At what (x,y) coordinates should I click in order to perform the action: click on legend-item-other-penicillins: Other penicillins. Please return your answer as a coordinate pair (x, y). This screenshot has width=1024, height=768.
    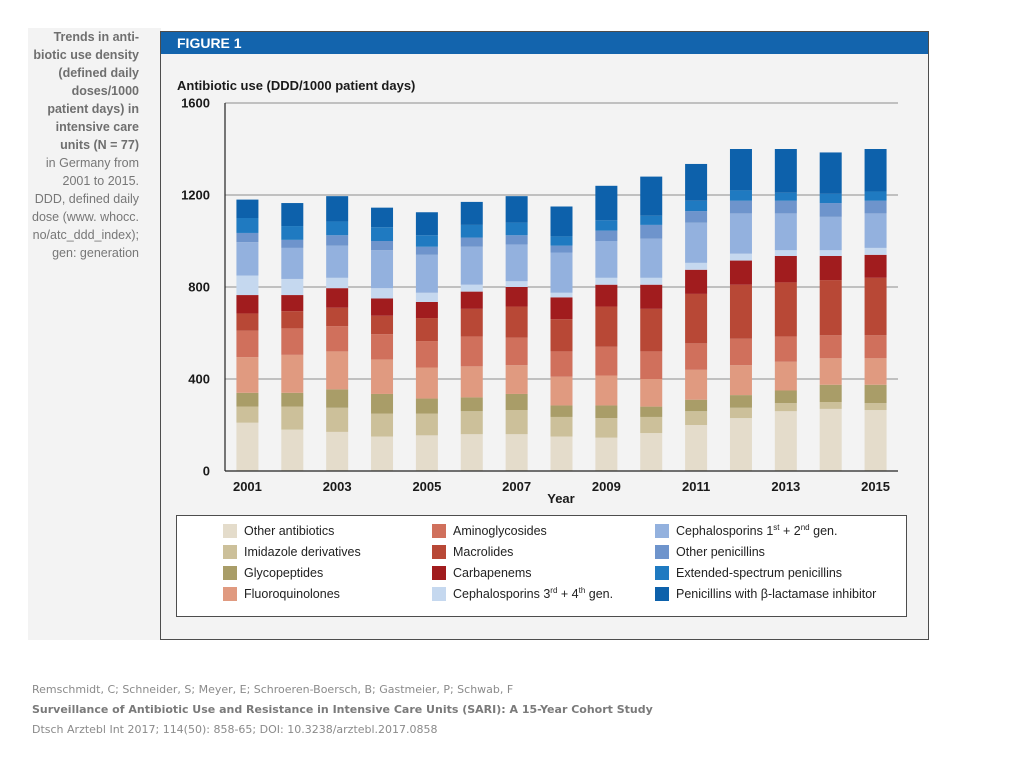
    Looking at the image, I should click on (710, 552).